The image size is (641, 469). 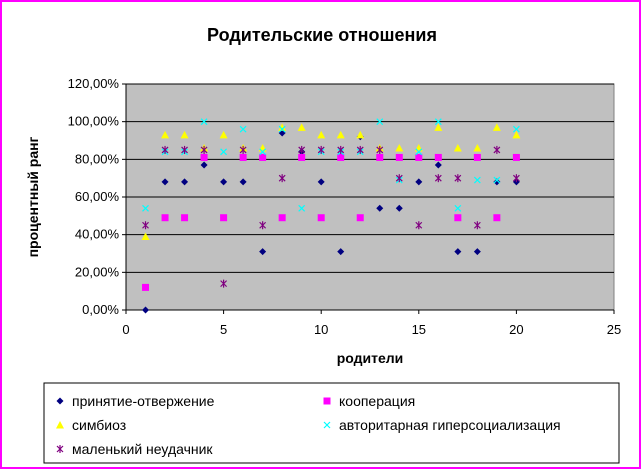 I want to click on x-tick-label: 5, so click(x=223, y=329).